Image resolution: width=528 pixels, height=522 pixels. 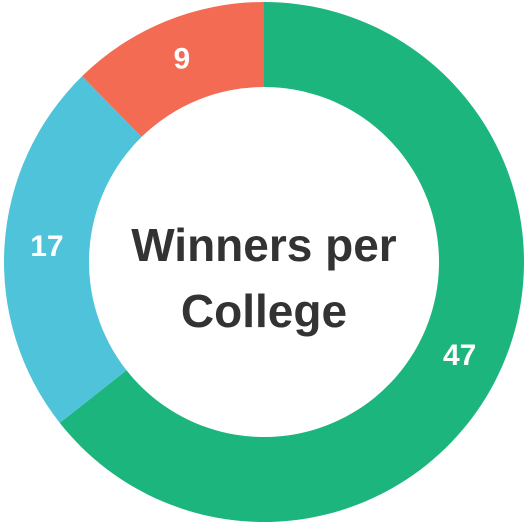 What do you see at coordinates (459, 355) in the screenshot?
I see `data-label: 47` at bounding box center [459, 355].